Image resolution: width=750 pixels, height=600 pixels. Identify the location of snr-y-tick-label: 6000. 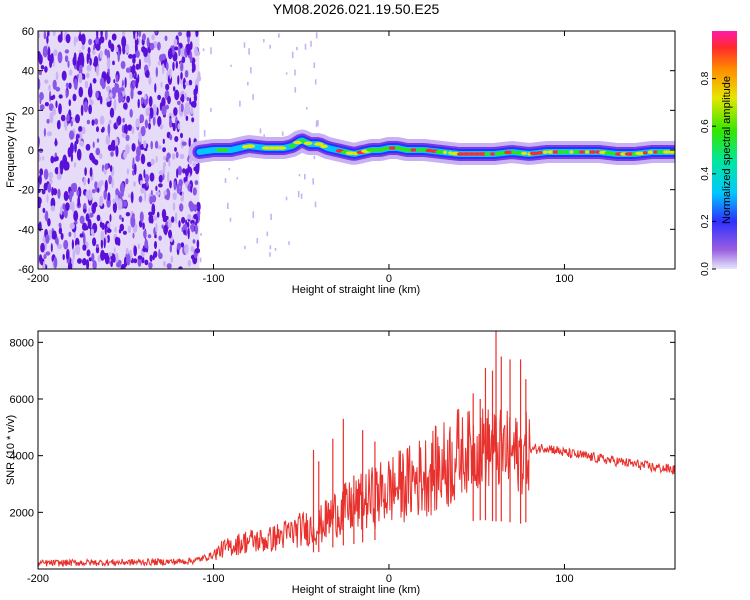
(22, 400).